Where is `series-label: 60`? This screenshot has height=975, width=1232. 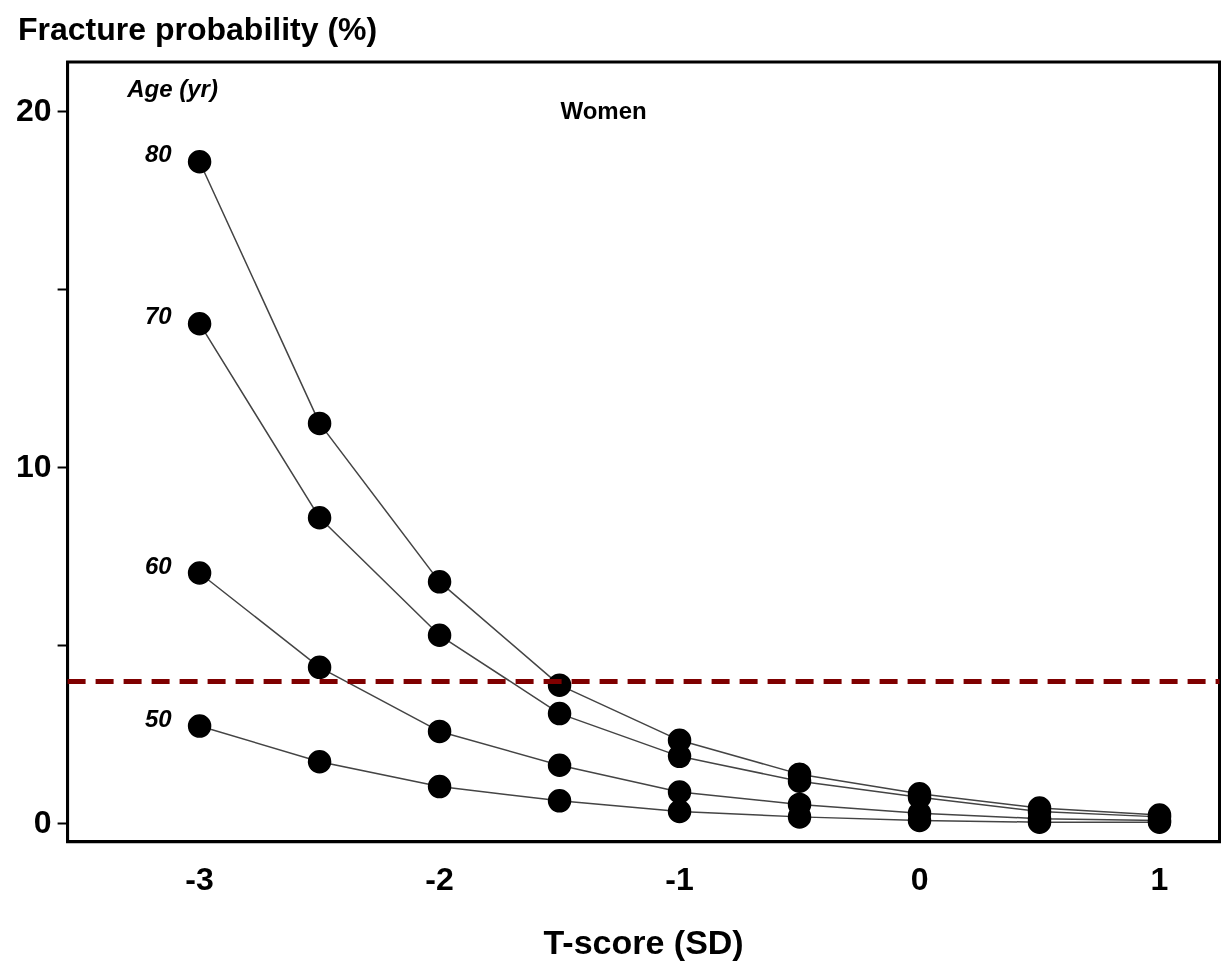
series-label: 60 is located at coordinates (158, 565).